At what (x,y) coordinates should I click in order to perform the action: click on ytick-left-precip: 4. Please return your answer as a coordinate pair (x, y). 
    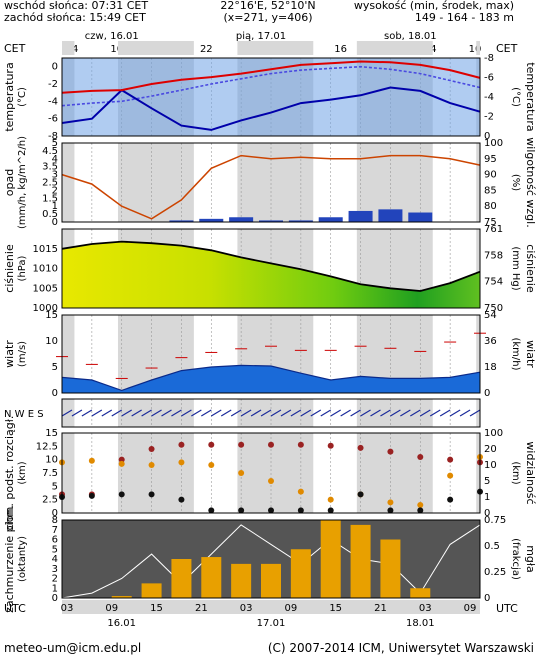
    Looking at the image, I should click on (55, 159).